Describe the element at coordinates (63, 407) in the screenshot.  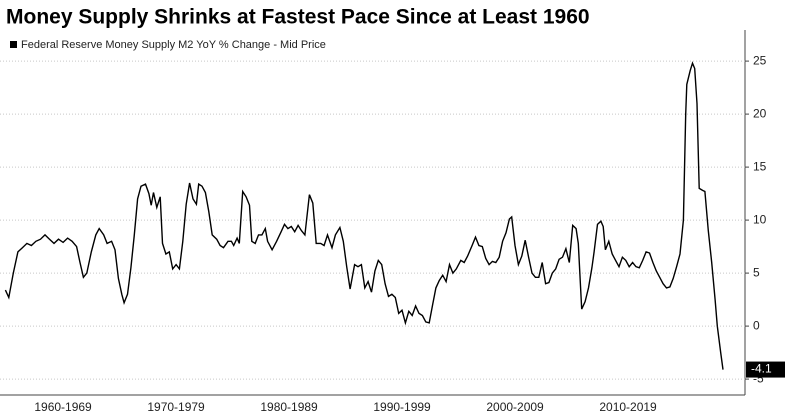
I see `x-tick-label: 1960-1969` at that location.